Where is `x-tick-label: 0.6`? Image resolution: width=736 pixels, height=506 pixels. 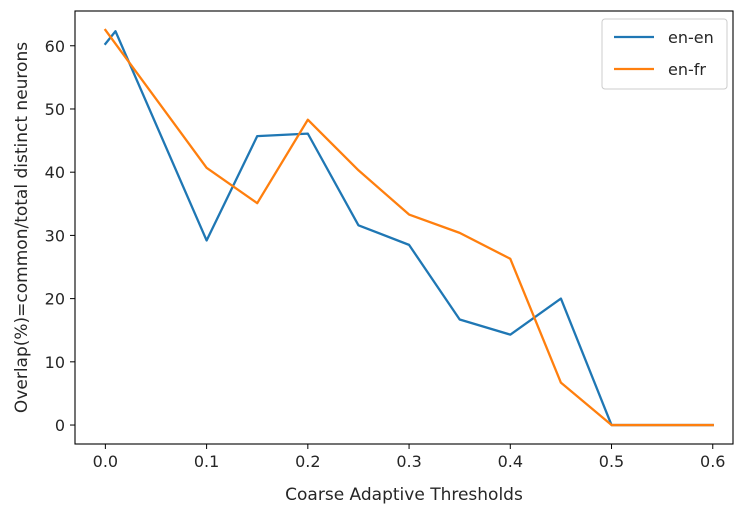
x-tick-label: 0.6 is located at coordinates (712, 461).